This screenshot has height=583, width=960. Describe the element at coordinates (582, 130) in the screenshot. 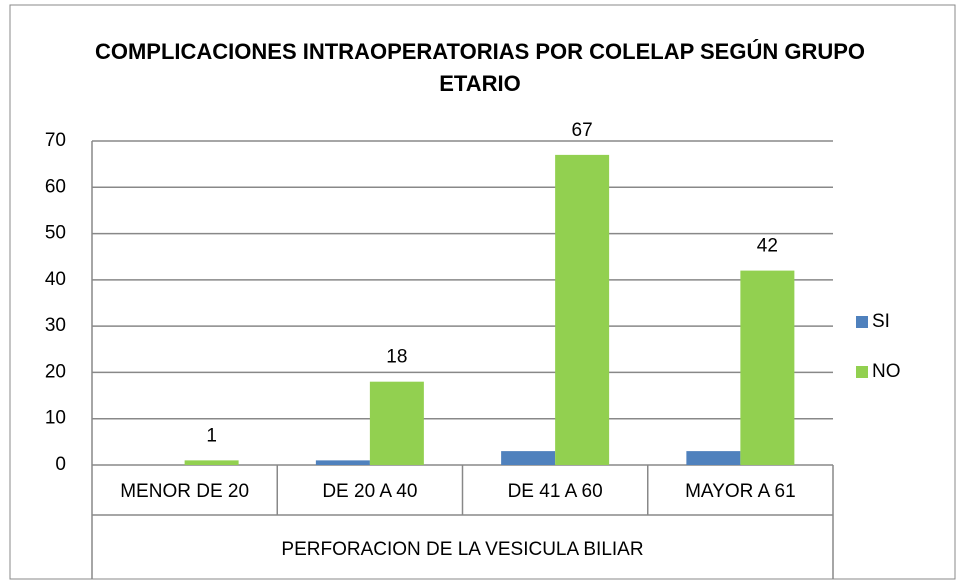

I see `data-label: 67` at that location.